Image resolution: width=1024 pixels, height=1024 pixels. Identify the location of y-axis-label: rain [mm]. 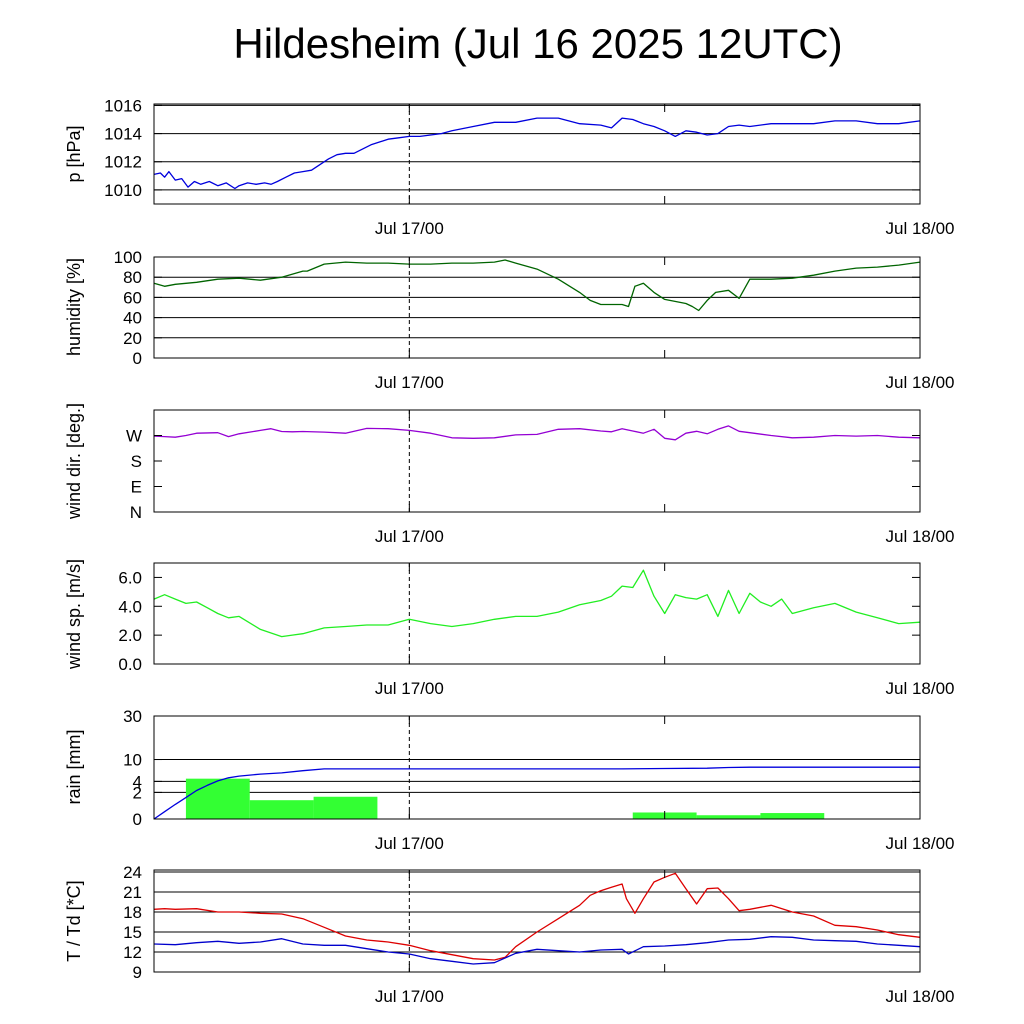
(74, 766).